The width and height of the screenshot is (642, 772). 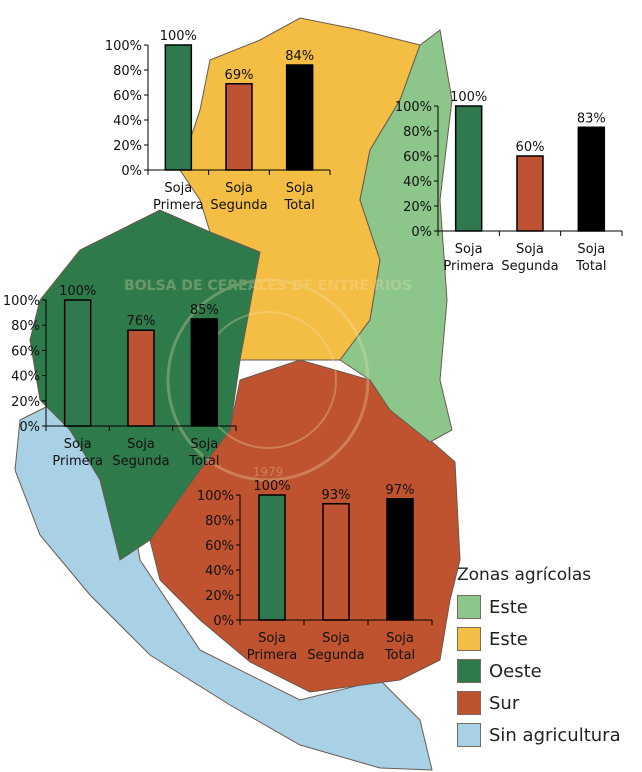 I want to click on watermark-year: 1979, so click(x=268, y=472).